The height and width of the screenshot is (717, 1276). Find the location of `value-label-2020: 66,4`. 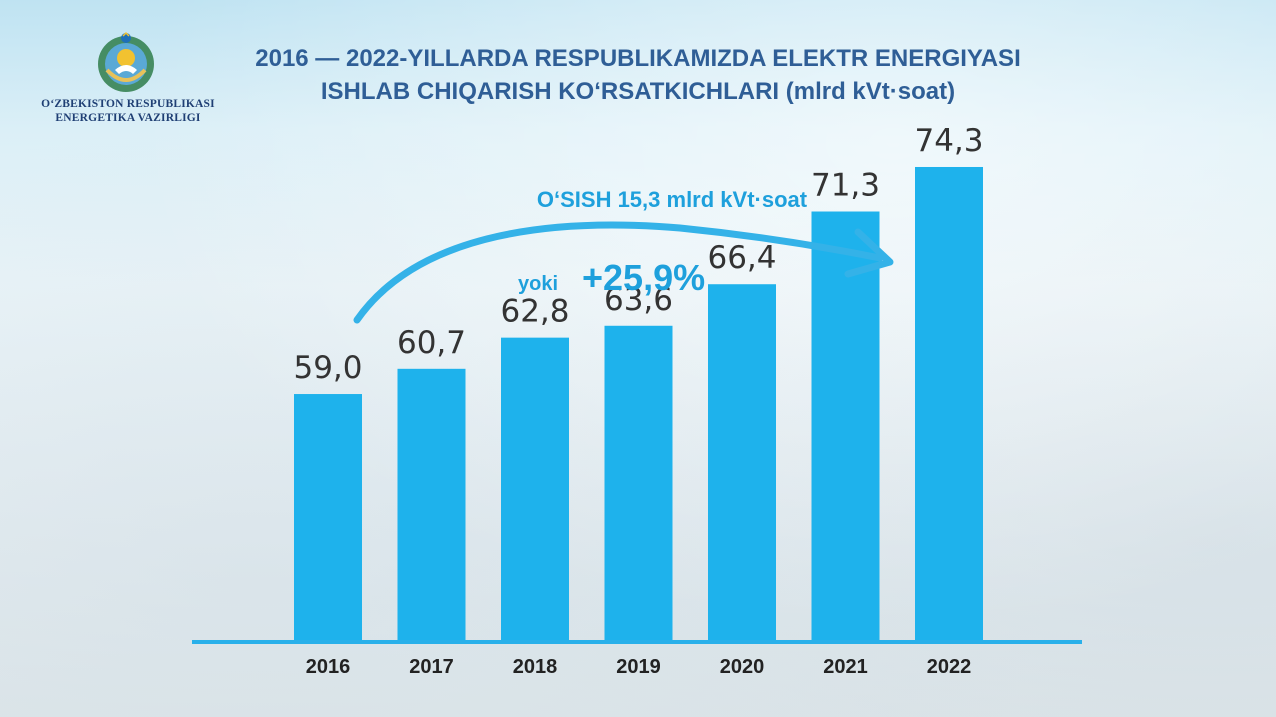

value-label-2020: 66,4 is located at coordinates (741, 258).